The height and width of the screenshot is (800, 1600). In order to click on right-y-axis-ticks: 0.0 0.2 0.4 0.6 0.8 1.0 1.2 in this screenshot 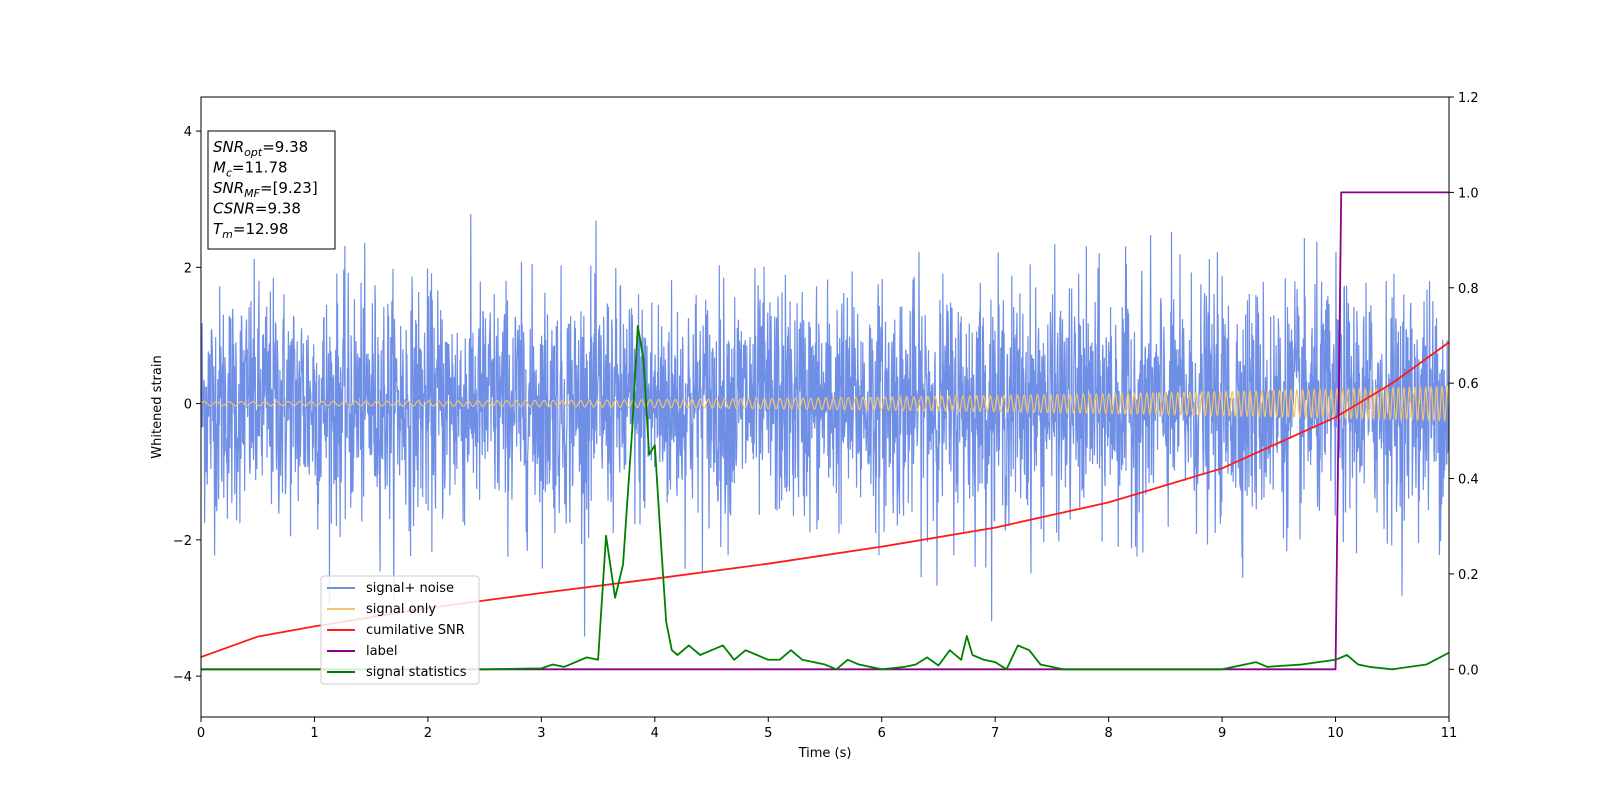, I will do `click(1464, 384)`.